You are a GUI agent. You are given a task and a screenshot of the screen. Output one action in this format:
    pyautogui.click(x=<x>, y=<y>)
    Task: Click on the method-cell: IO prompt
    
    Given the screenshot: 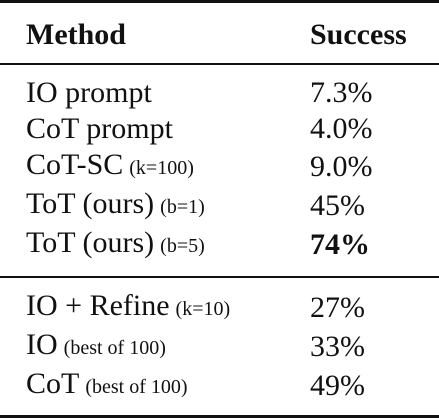 What is the action you would take?
    pyautogui.click(x=151, y=87)
    